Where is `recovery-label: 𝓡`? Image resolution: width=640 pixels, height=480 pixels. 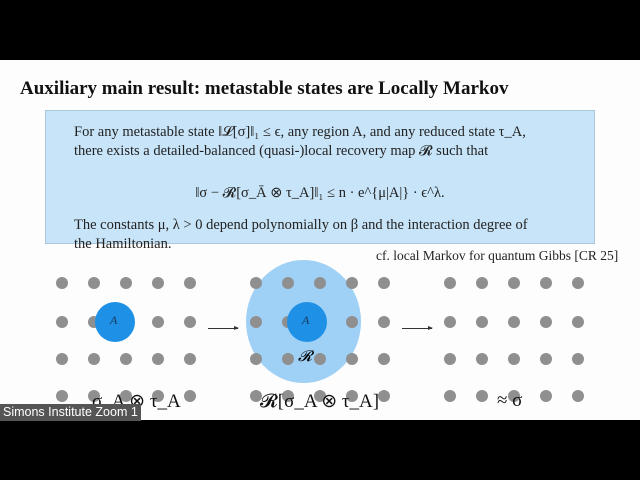
recovery-label: 𝓡 is located at coordinates (305, 357).